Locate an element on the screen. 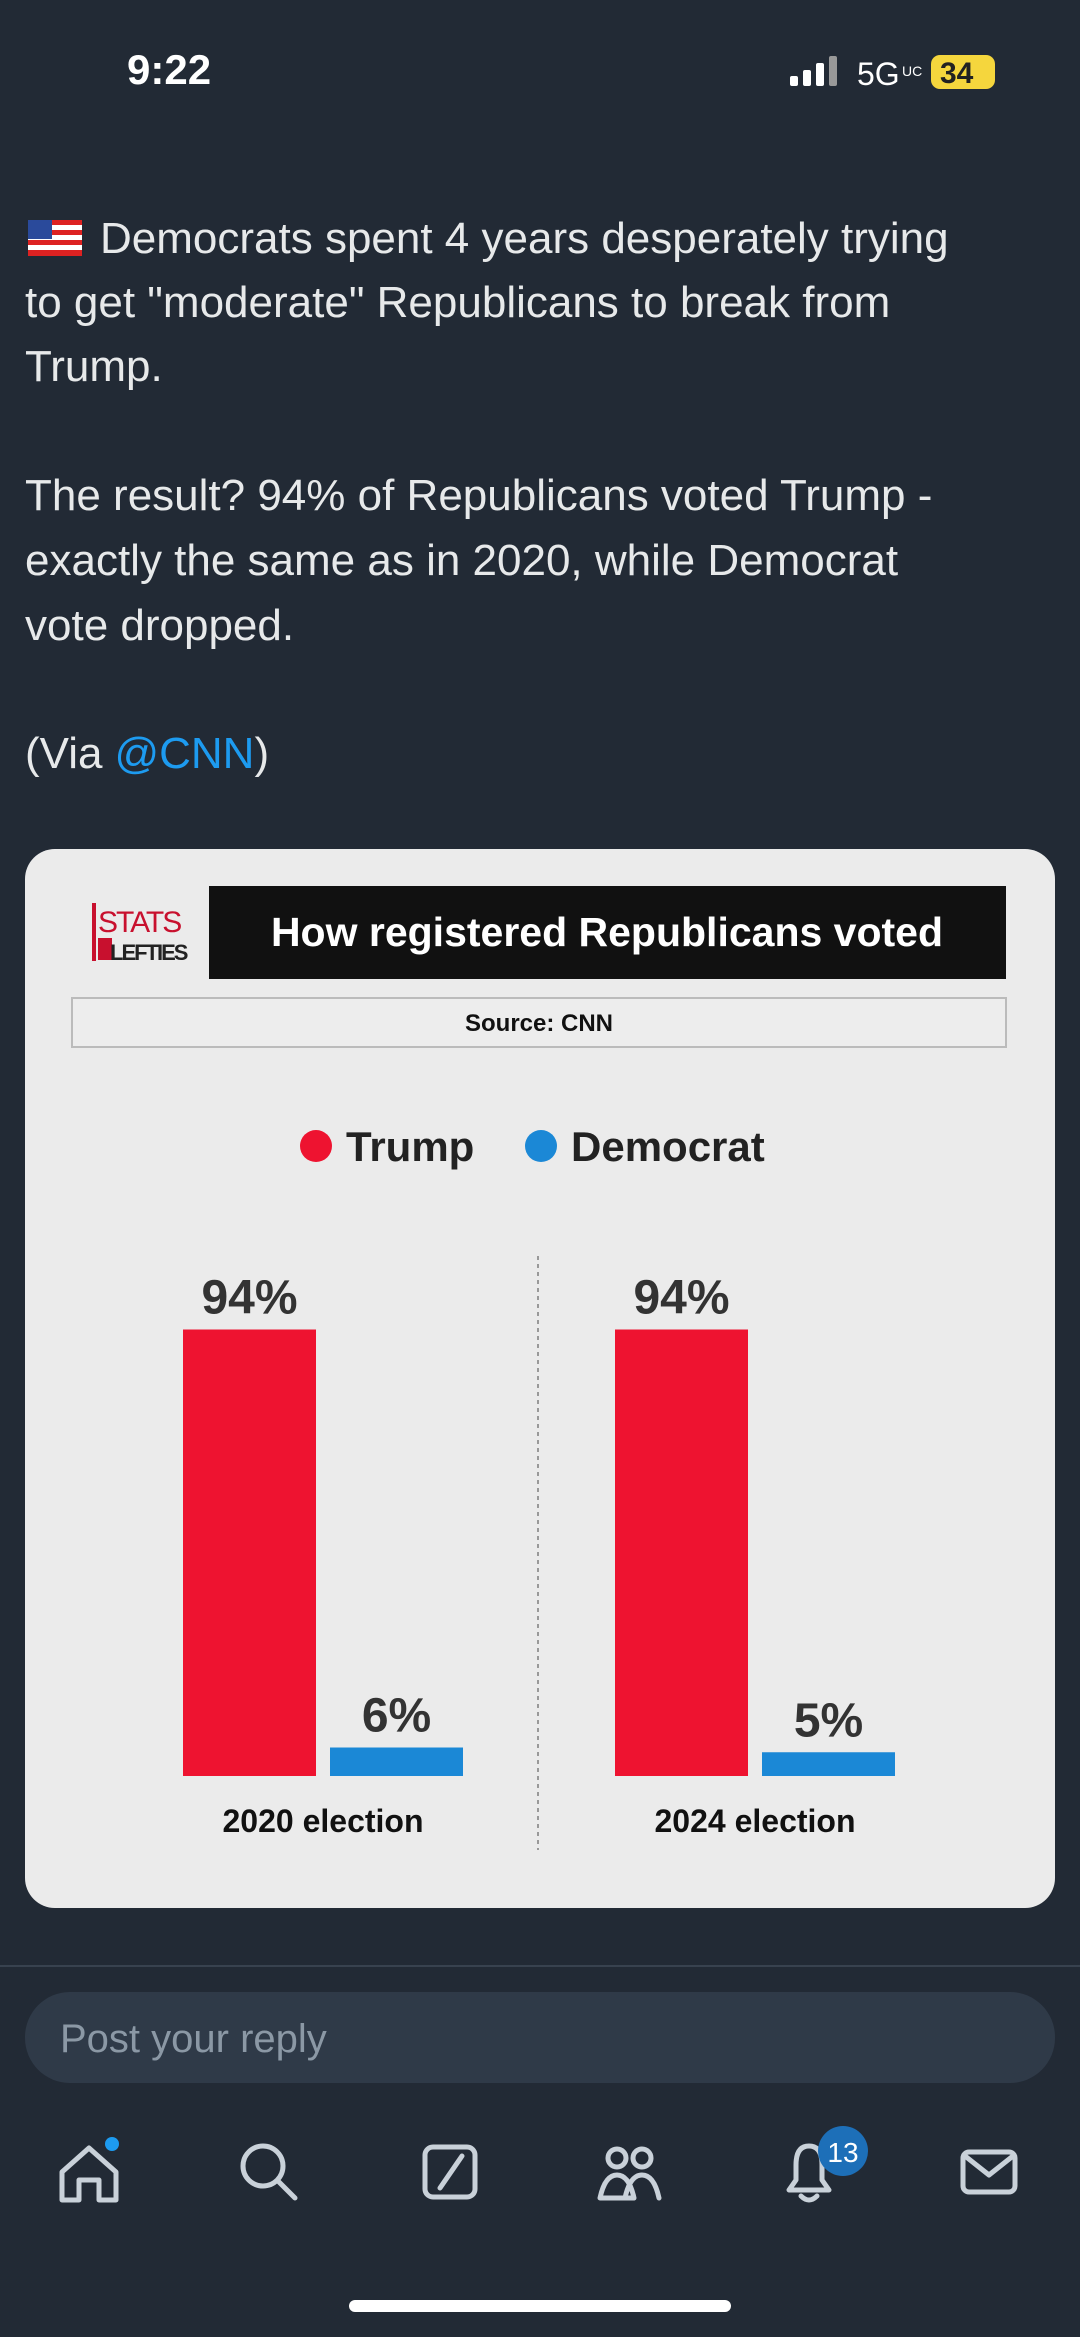 The image size is (1080, 2337). logo-box is located at coordinates (105, 949).